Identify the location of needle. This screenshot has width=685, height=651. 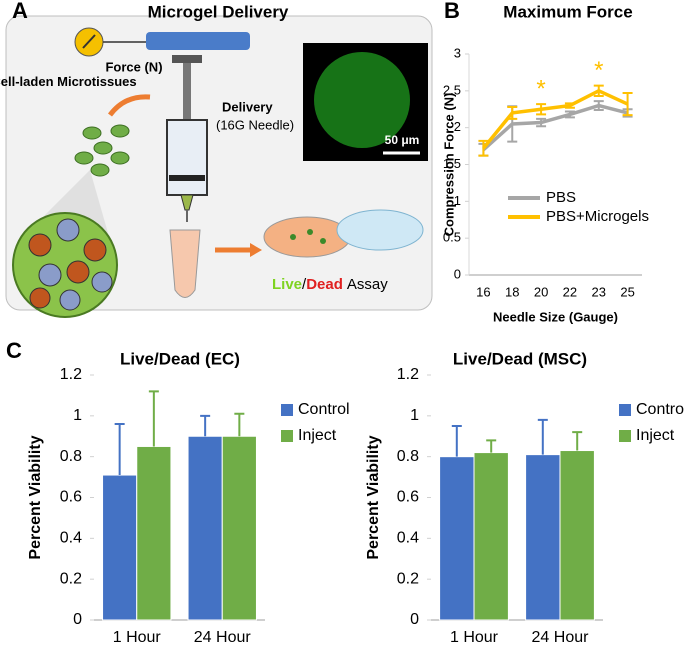
(187, 202).